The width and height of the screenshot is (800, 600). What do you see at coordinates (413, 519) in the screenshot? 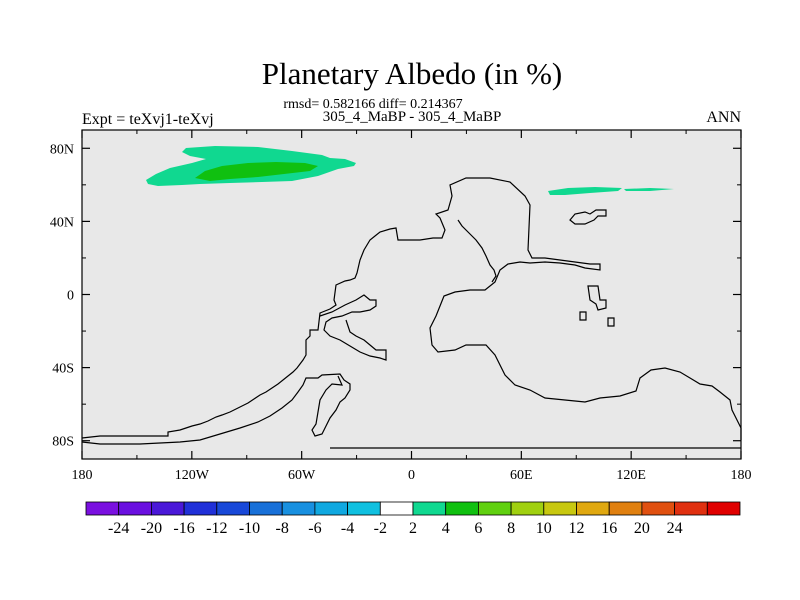
I see `colorbar: -24 -20 -16 -12 -10 -8 -6 -4 -2 2 4 6 8 10 12 16 20 24` at bounding box center [413, 519].